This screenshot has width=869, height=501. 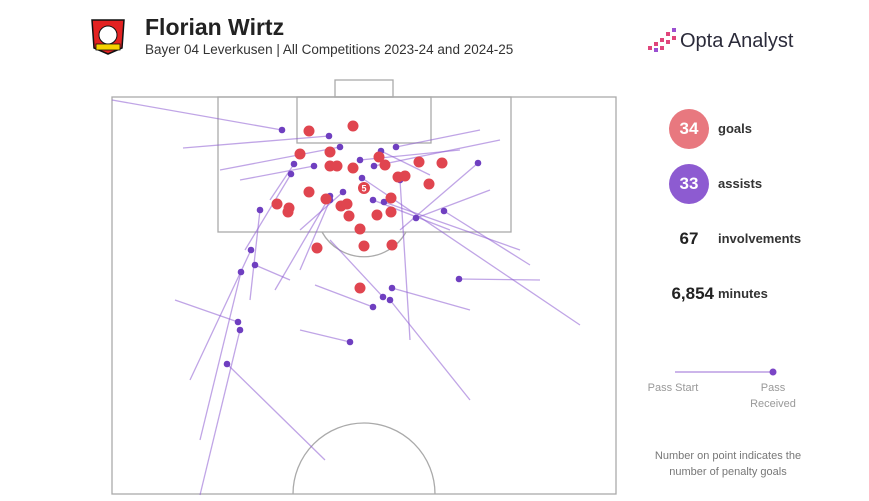 I want to click on penalty-goal-point, so click(x=364, y=188).